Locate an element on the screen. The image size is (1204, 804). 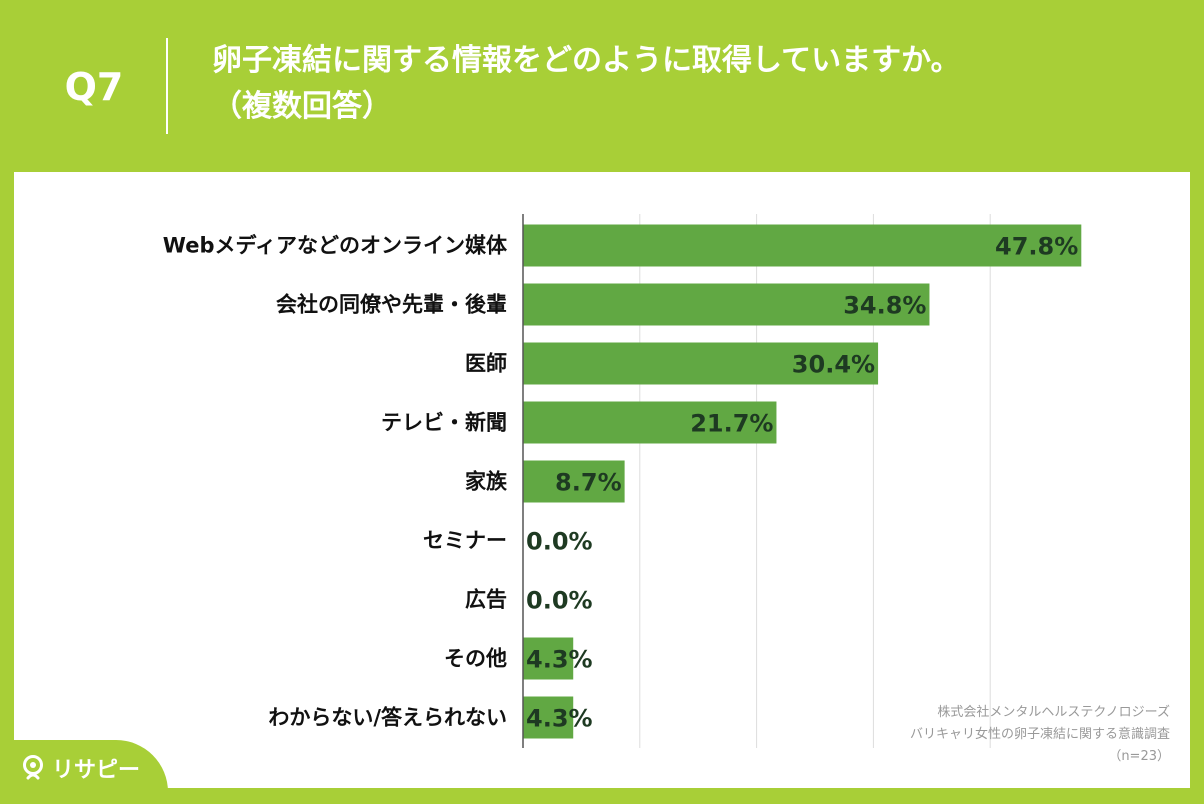
question-number: Q7 is located at coordinates (94, 87).